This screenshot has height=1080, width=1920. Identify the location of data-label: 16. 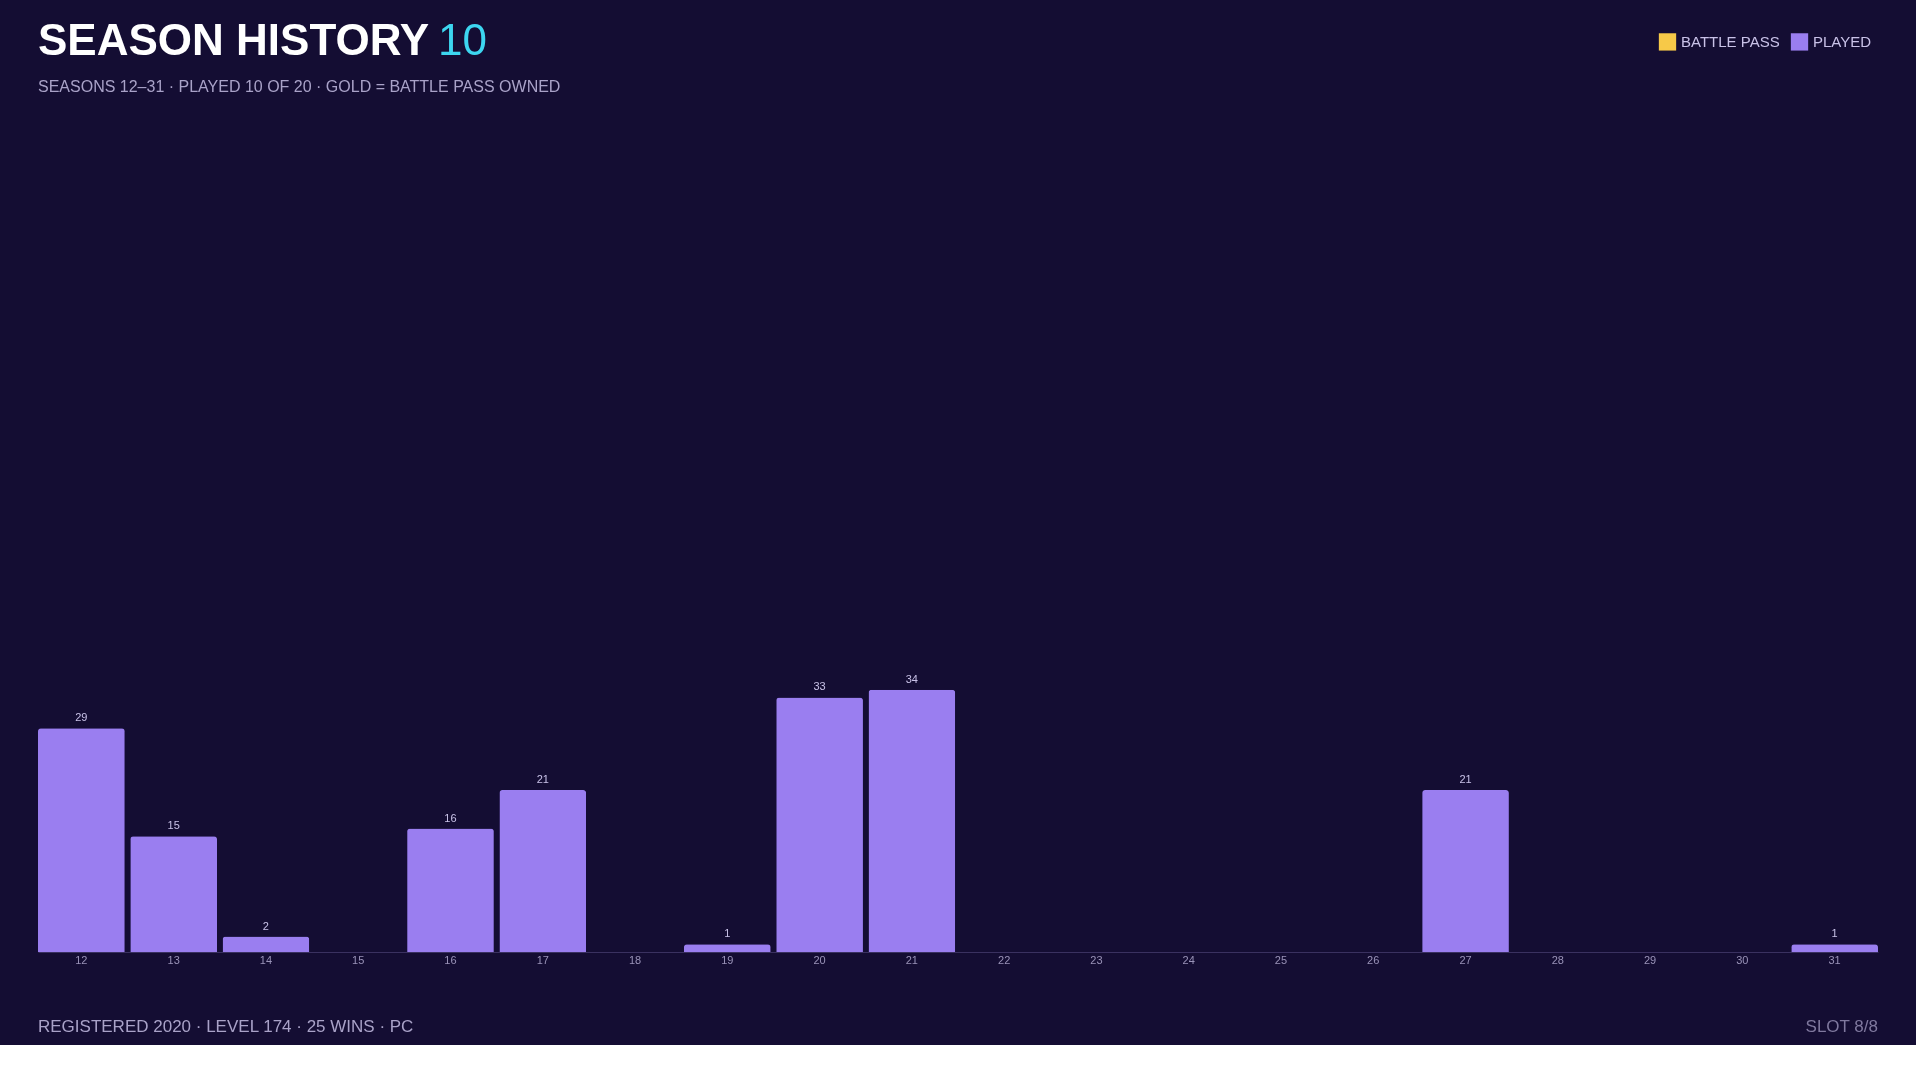
(450, 817).